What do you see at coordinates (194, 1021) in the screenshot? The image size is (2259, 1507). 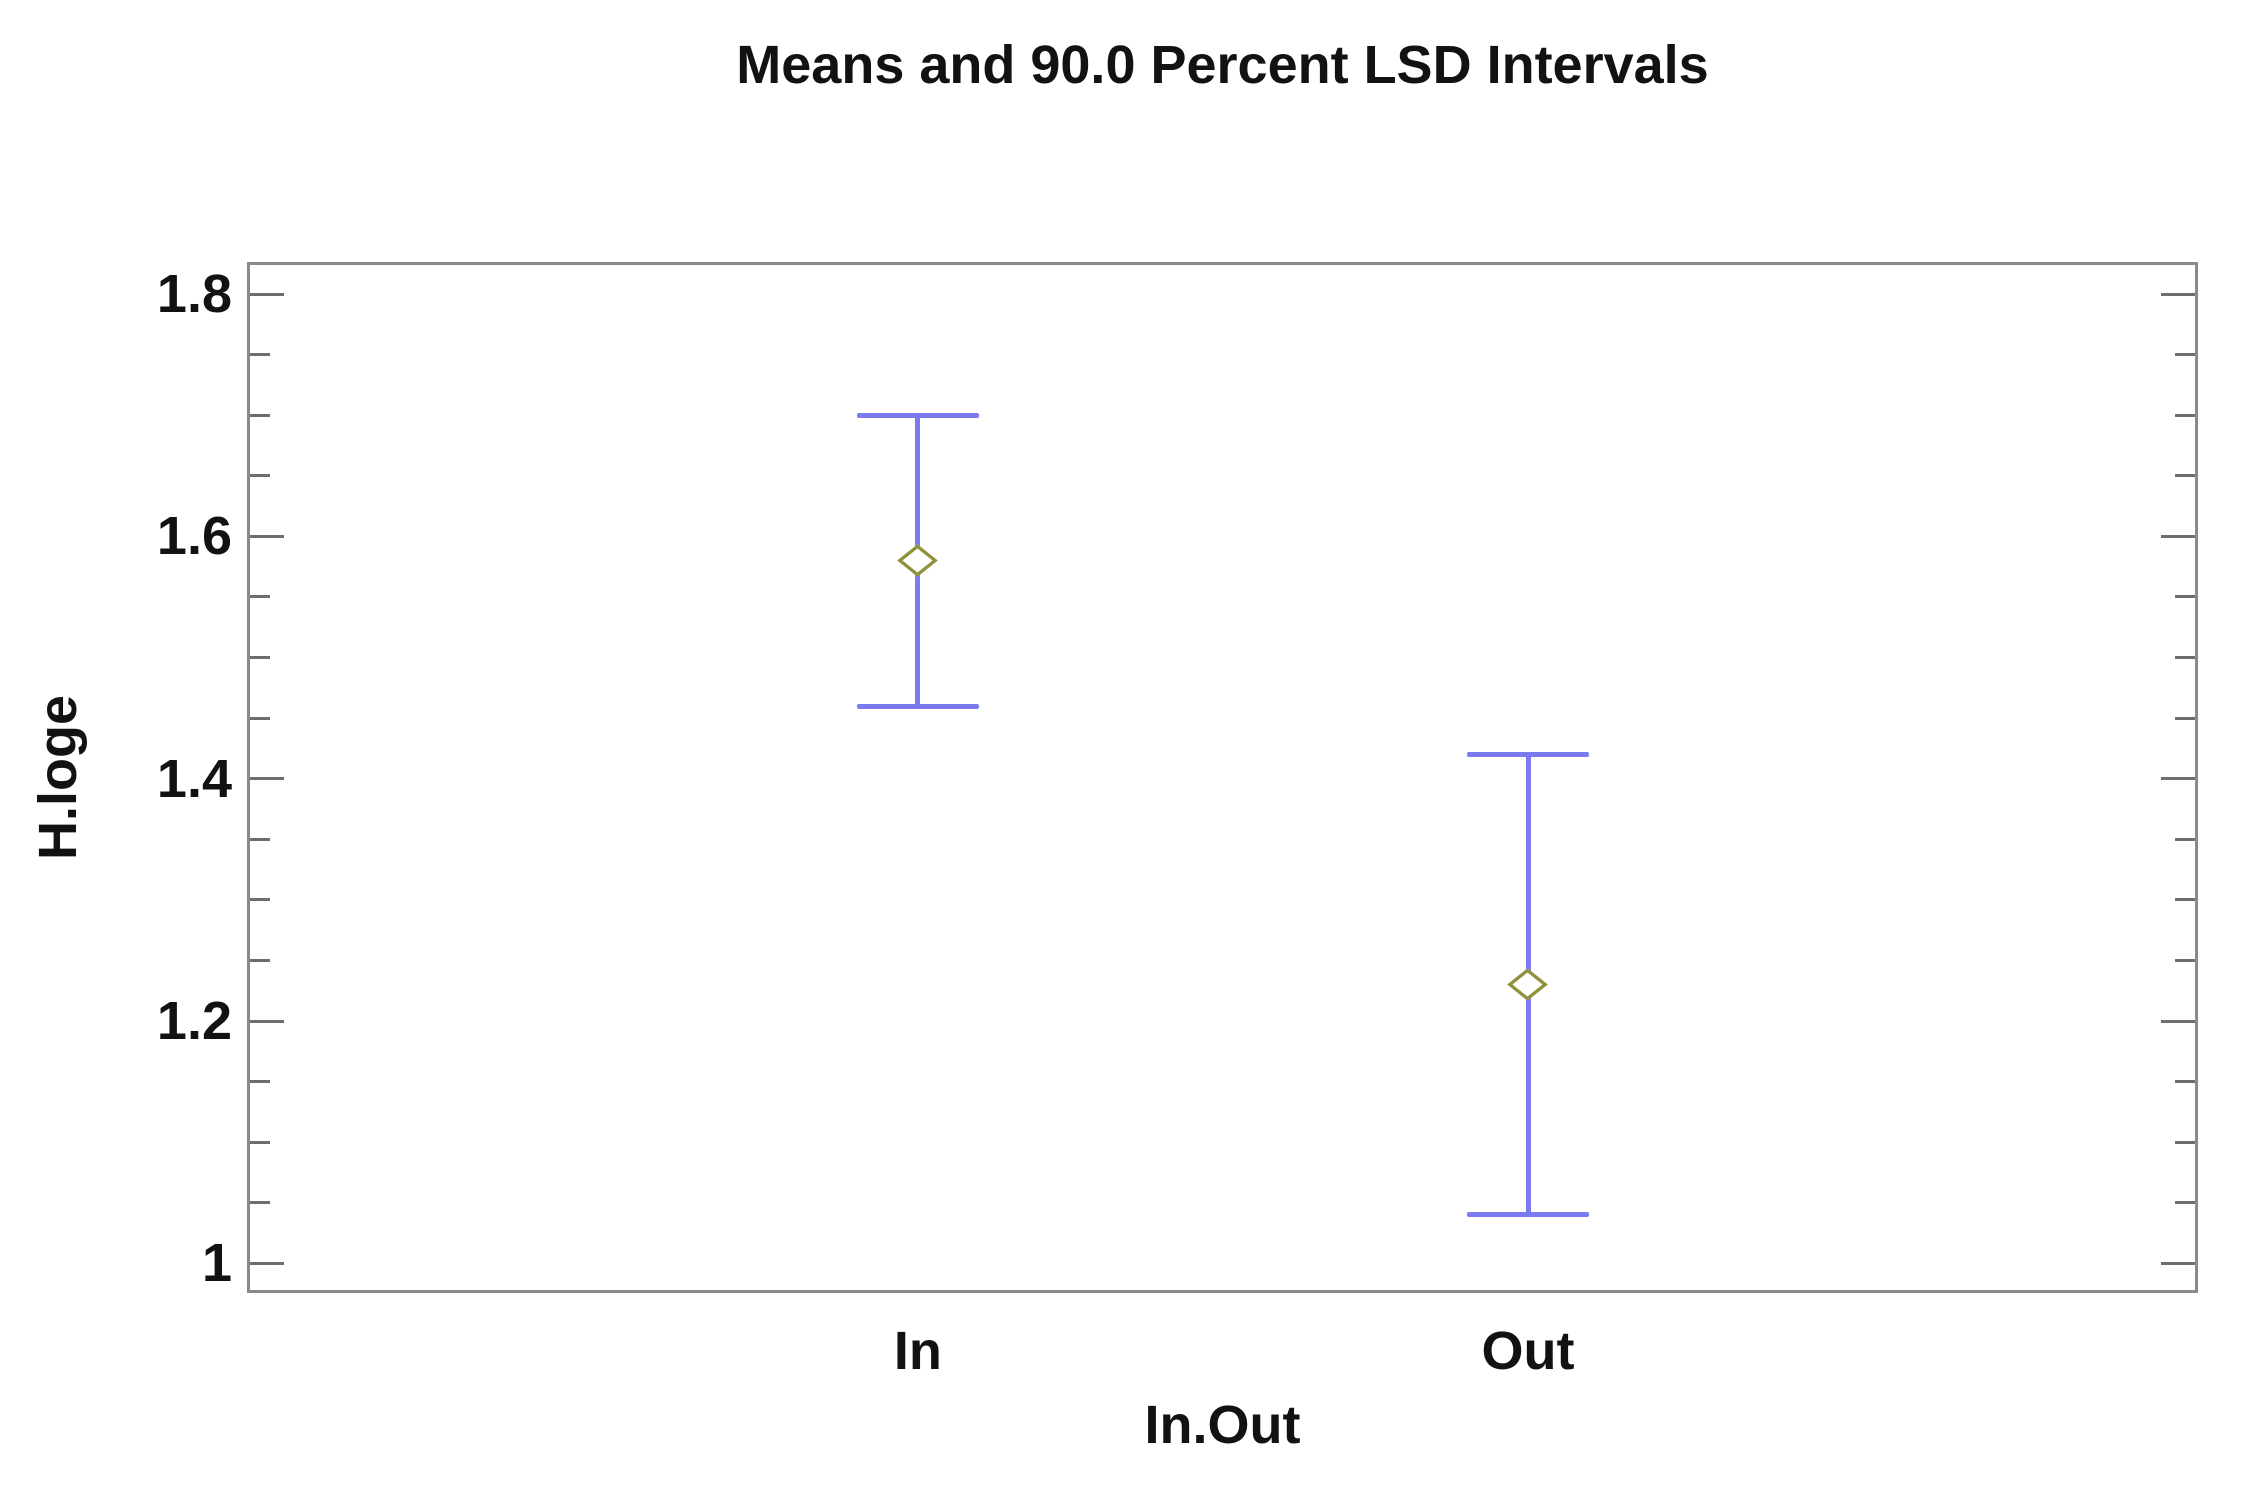 I see `y-tick-label: 1.2` at bounding box center [194, 1021].